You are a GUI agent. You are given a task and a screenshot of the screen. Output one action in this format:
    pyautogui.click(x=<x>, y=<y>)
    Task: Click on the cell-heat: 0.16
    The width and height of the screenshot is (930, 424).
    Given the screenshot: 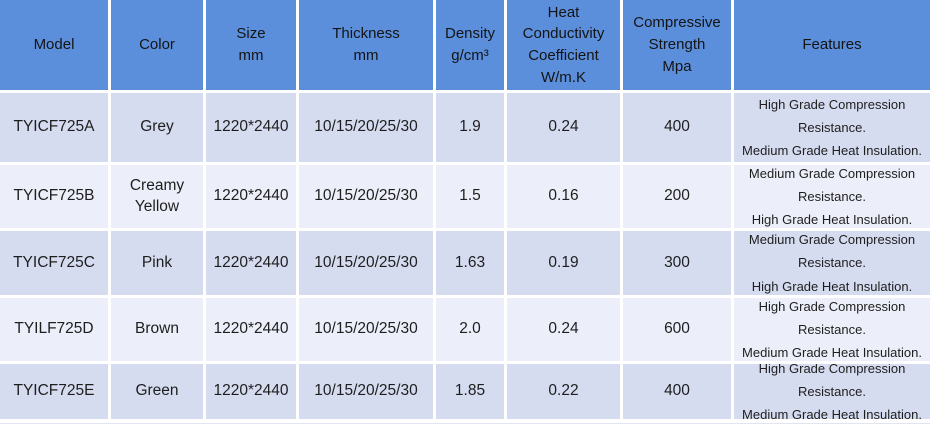 What is the action you would take?
    pyautogui.click(x=563, y=196)
    